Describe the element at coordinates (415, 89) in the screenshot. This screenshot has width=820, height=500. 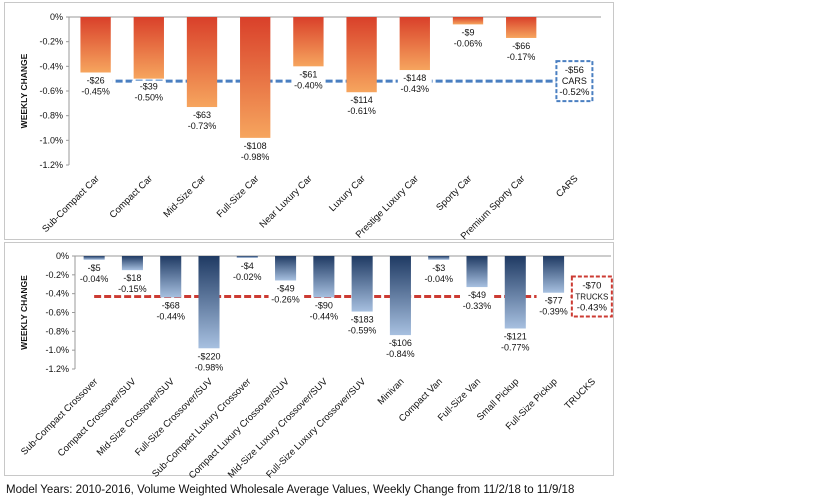
I see `cars-pct-label: -0.43%` at that location.